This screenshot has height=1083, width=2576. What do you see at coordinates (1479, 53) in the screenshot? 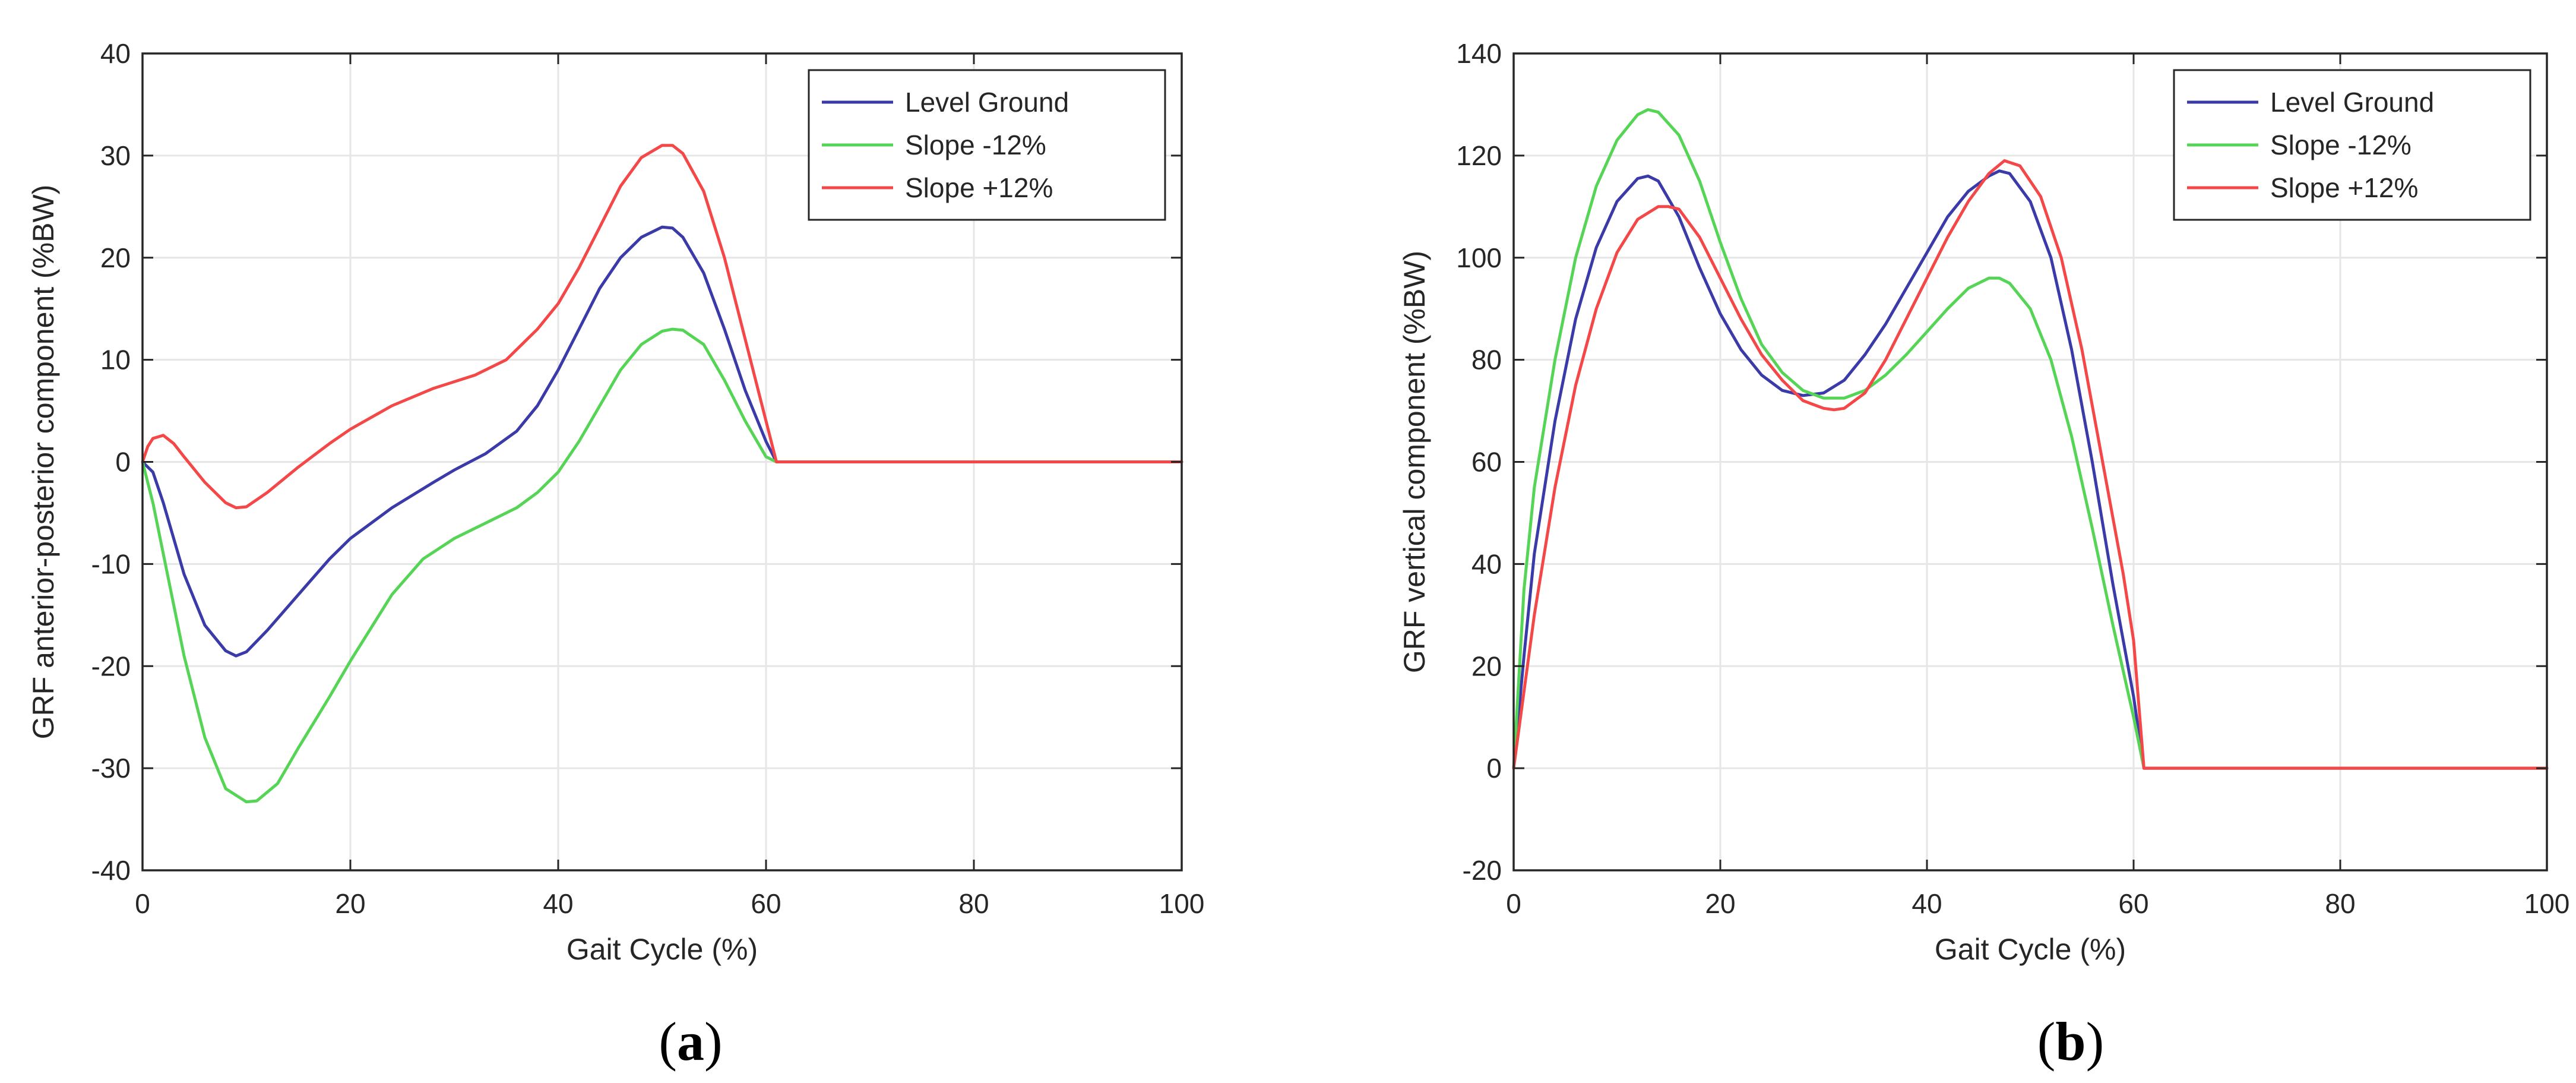
I see `y-tick-label: 140` at bounding box center [1479, 53].